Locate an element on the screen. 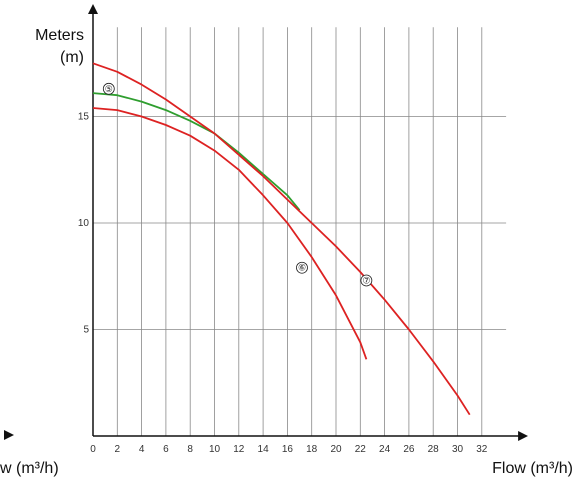 The width and height of the screenshot is (585, 481). x-tick-label: 26 is located at coordinates (409, 449).